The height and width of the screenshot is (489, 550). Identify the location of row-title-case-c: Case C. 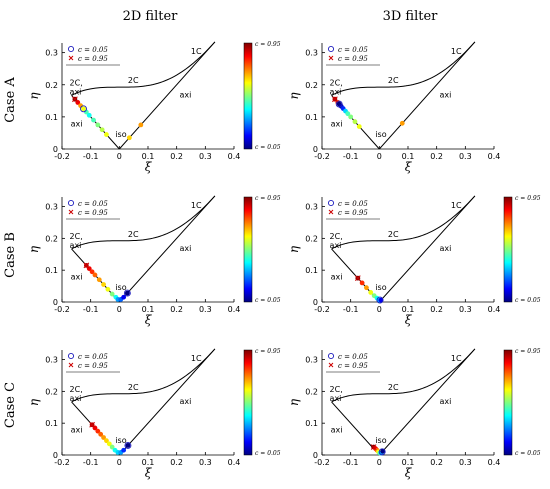
(10, 405).